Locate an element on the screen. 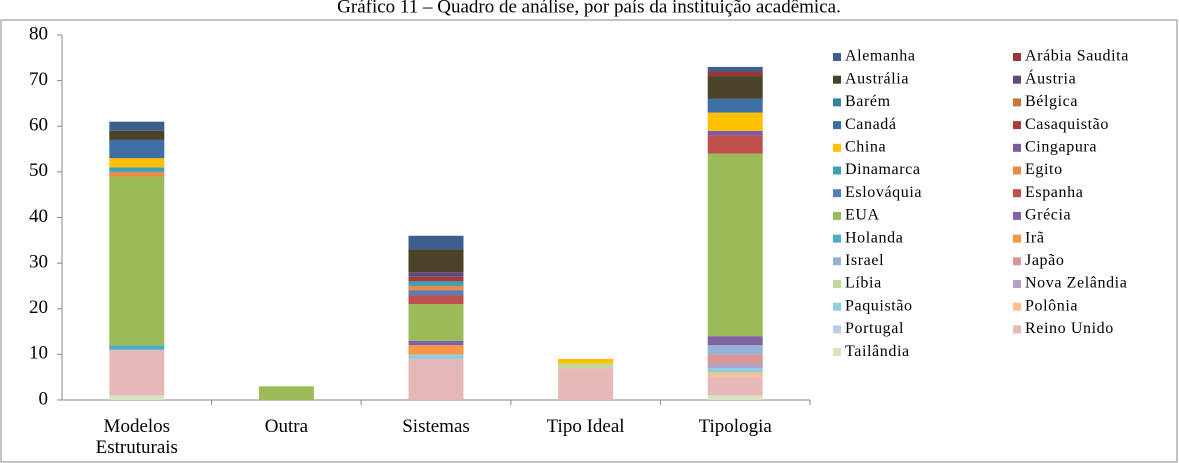 The height and width of the screenshot is (463, 1179). legend-label: Egito is located at coordinates (1044, 169).